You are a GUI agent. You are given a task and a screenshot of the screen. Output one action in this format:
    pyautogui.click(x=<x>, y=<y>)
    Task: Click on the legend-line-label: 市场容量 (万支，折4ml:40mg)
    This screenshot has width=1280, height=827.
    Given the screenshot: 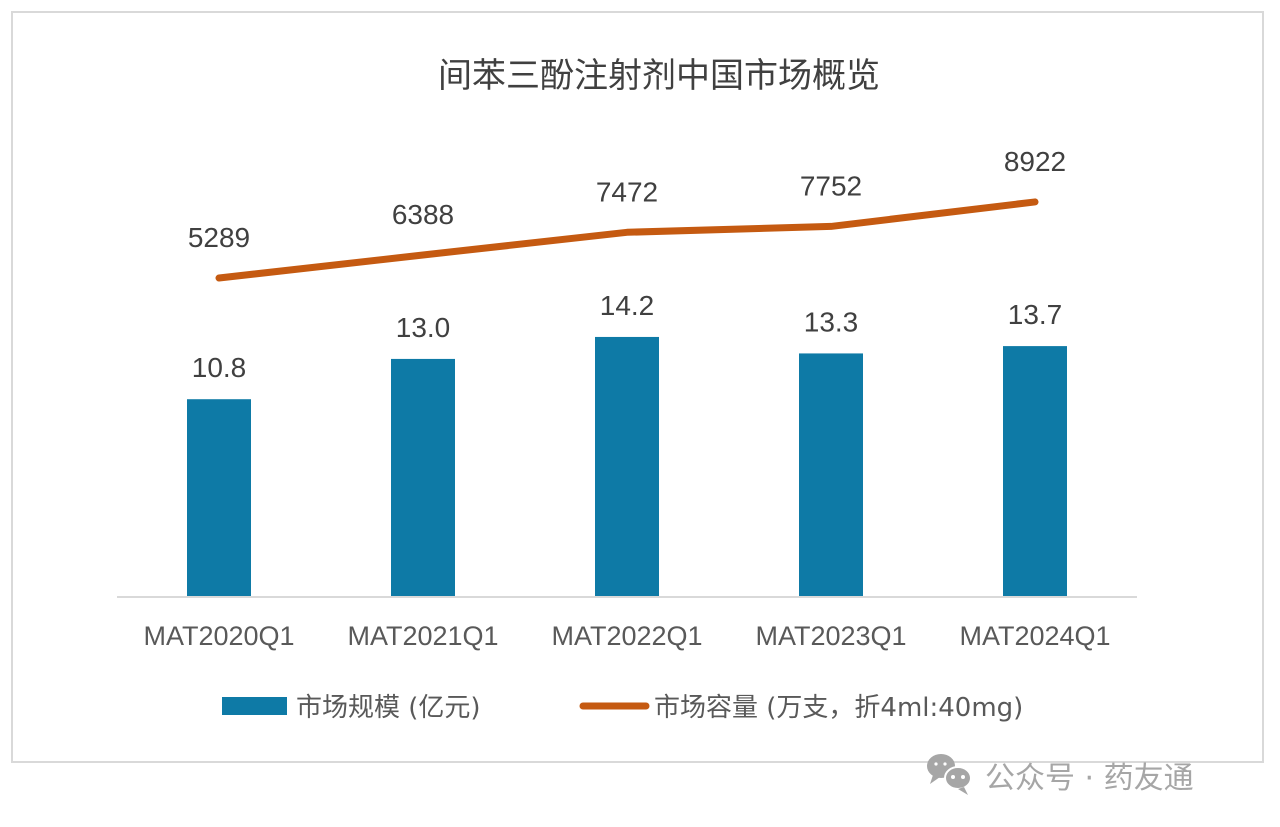 What is the action you would take?
    pyautogui.click(x=838, y=708)
    